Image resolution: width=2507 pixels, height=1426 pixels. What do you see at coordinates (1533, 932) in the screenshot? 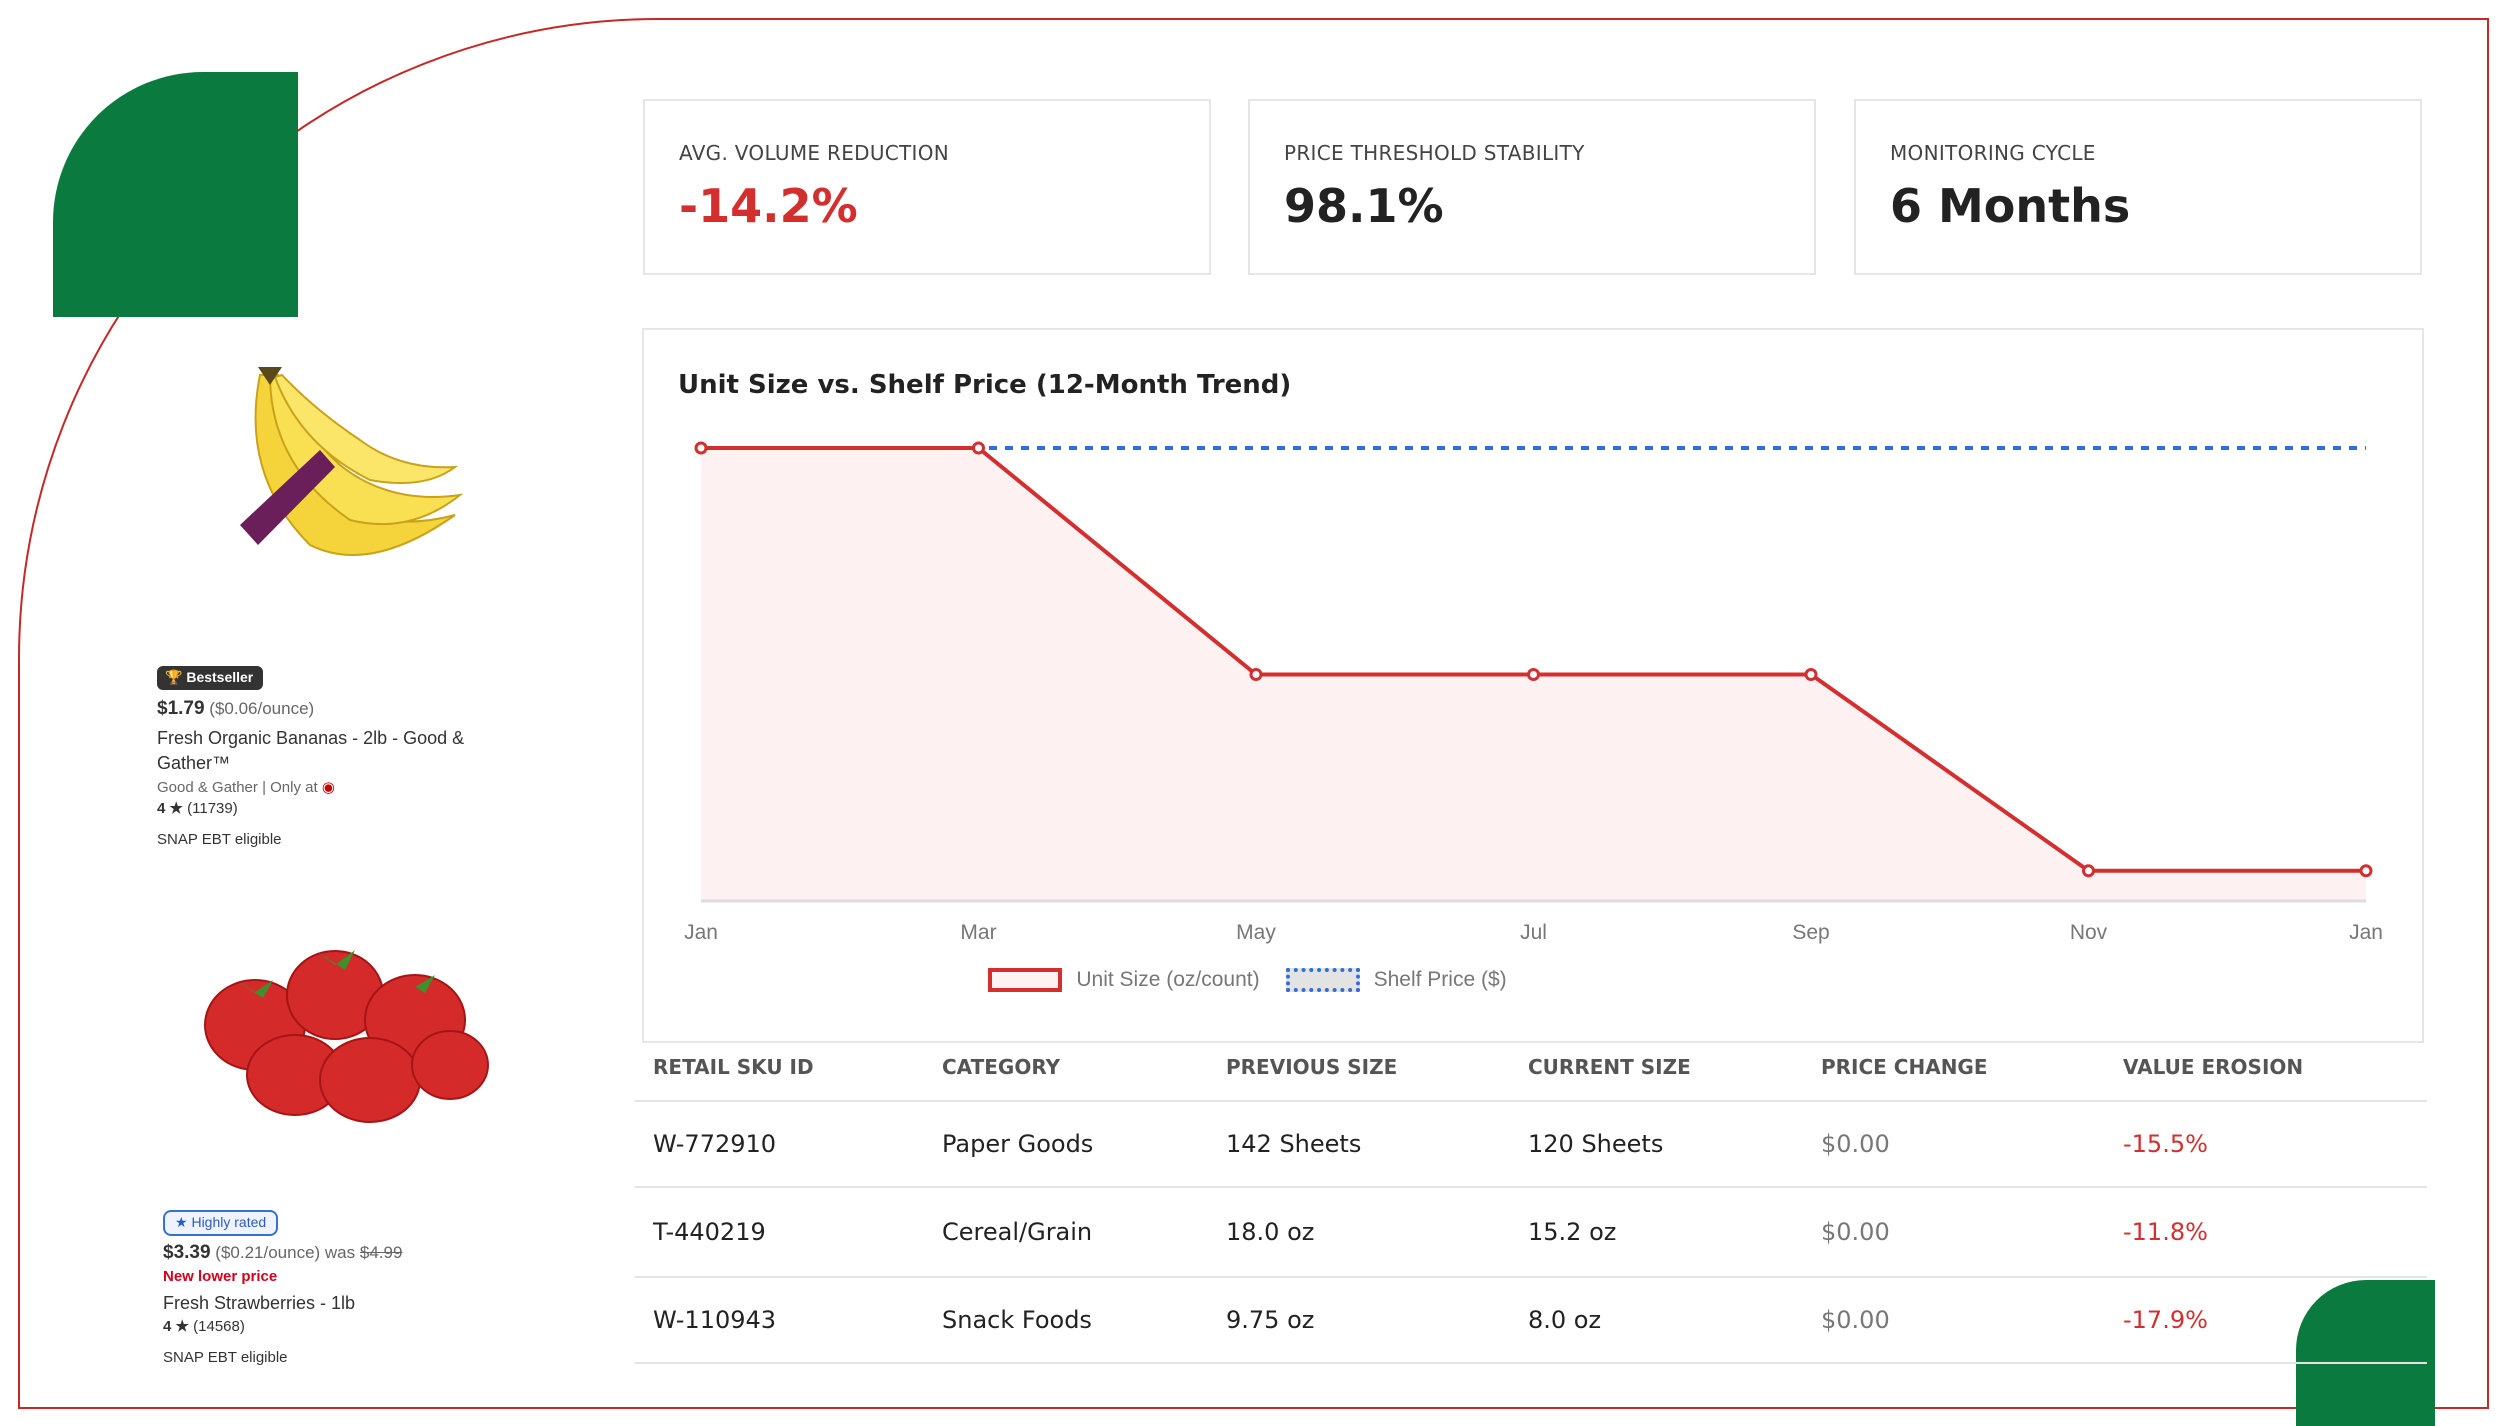
I see `x-tick-label: Jul` at bounding box center [1533, 932].